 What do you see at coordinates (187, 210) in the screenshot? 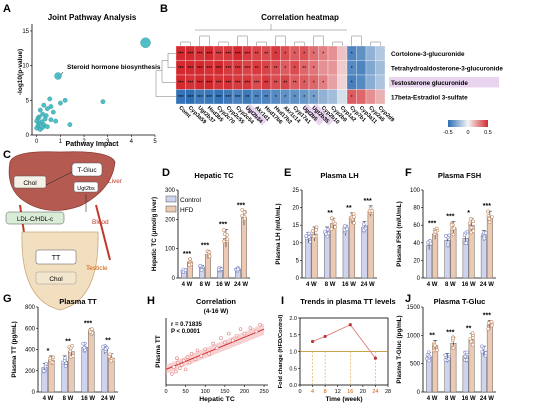
I see `legend-hfd-label: HFD` at bounding box center [187, 210].